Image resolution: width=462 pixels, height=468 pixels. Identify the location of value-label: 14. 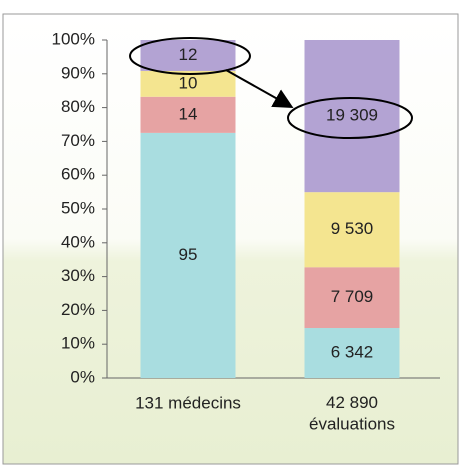
(188, 113).